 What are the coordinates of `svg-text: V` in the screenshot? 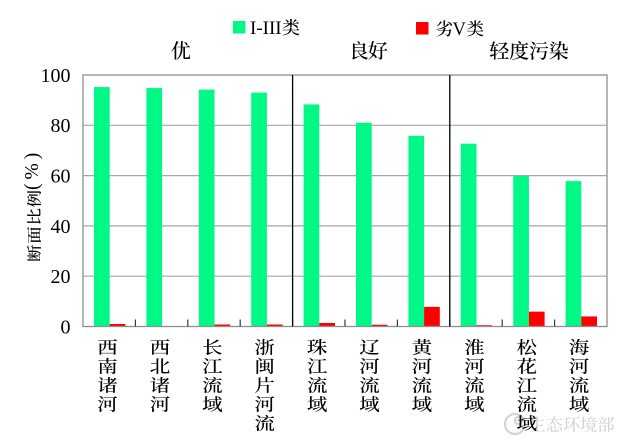 It's located at (460, 30).